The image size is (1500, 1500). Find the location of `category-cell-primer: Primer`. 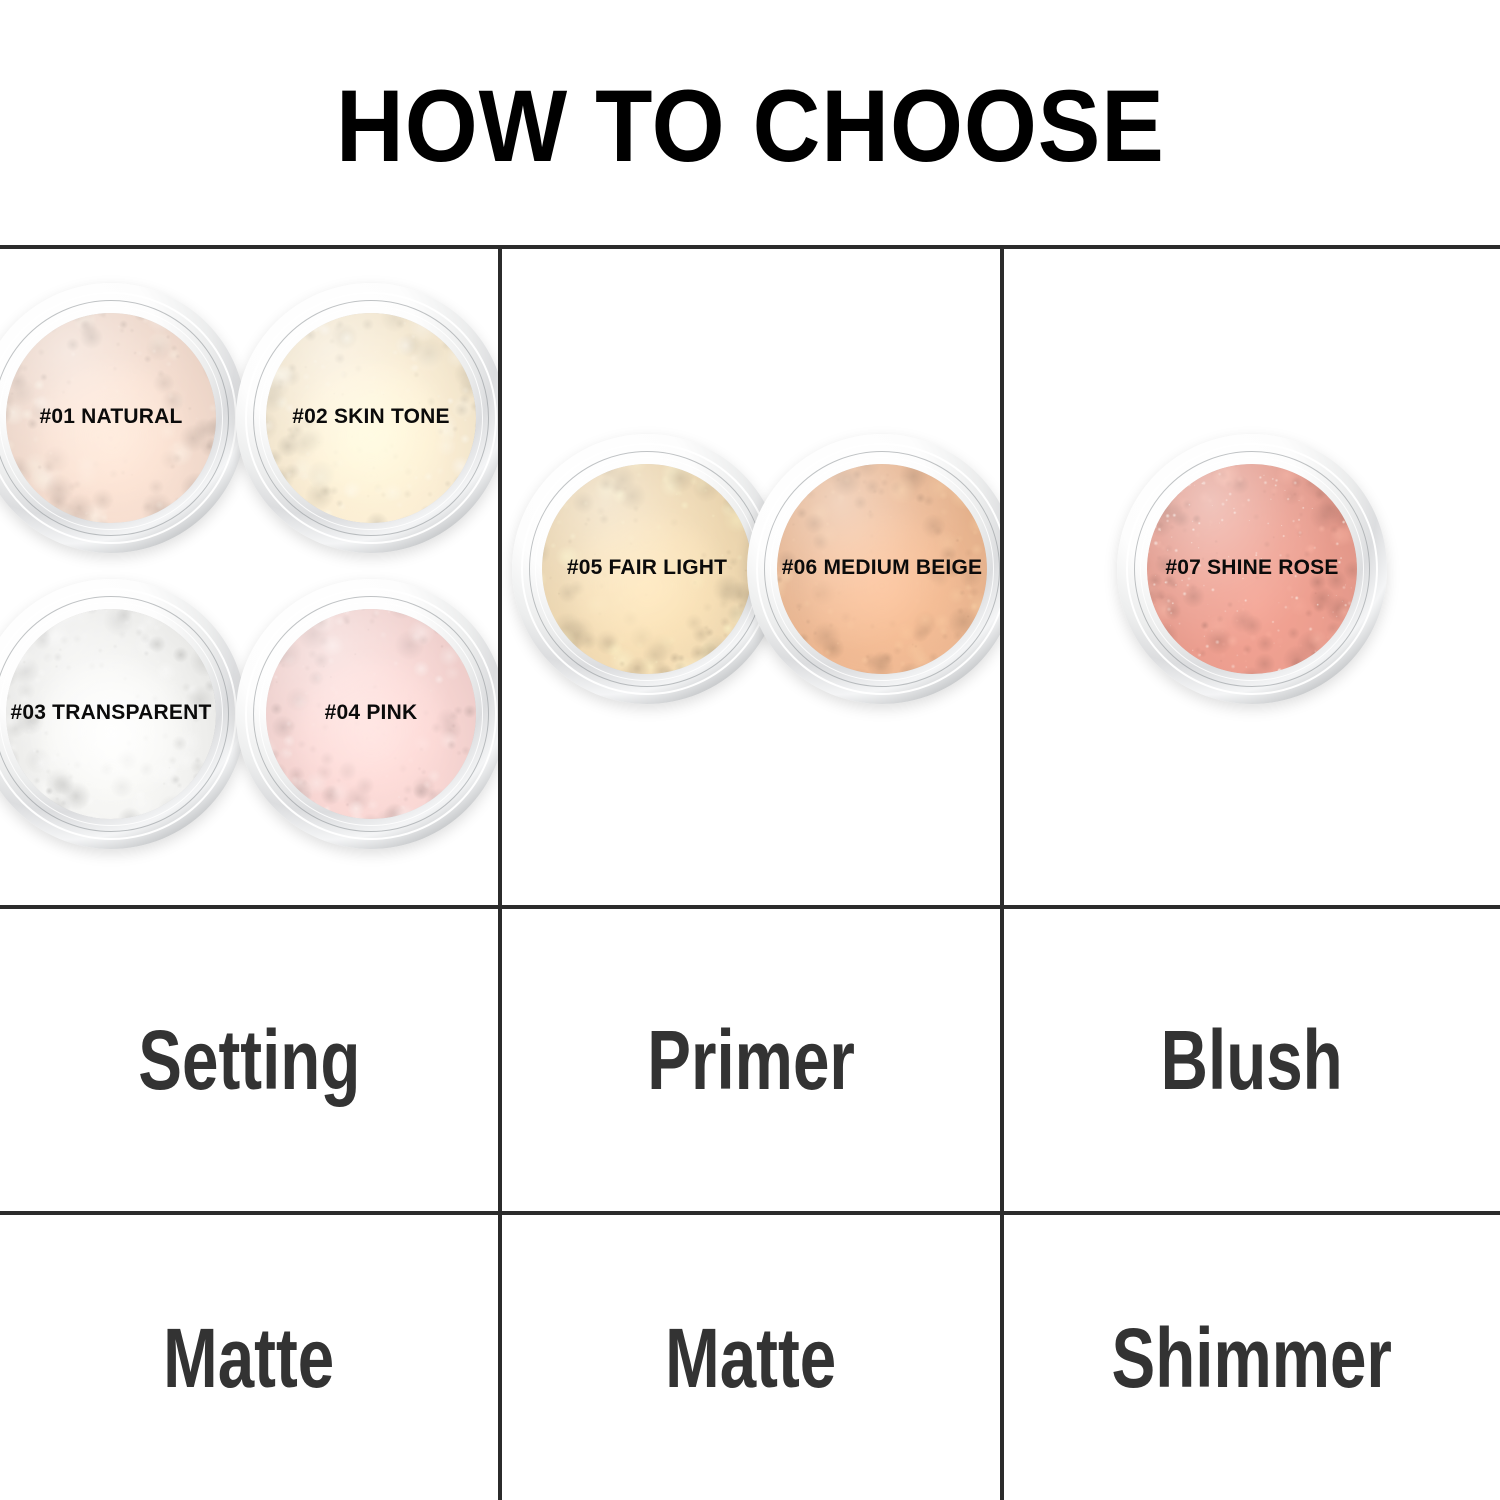

category-cell-primer: Primer is located at coordinates (751, 1060).